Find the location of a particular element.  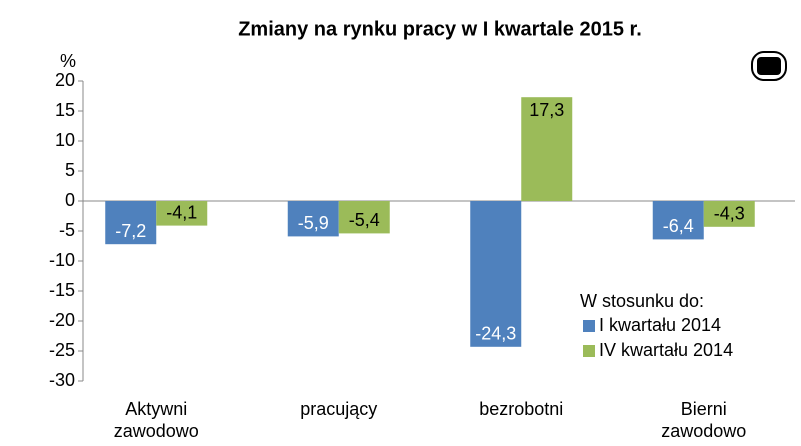

value-label: -4,3 is located at coordinates (729, 214).